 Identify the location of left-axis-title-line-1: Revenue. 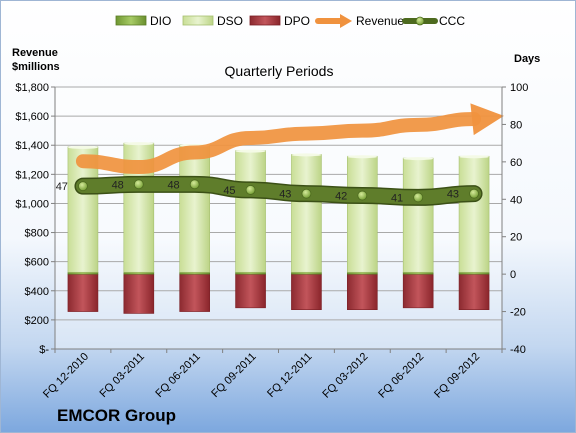
(35, 53).